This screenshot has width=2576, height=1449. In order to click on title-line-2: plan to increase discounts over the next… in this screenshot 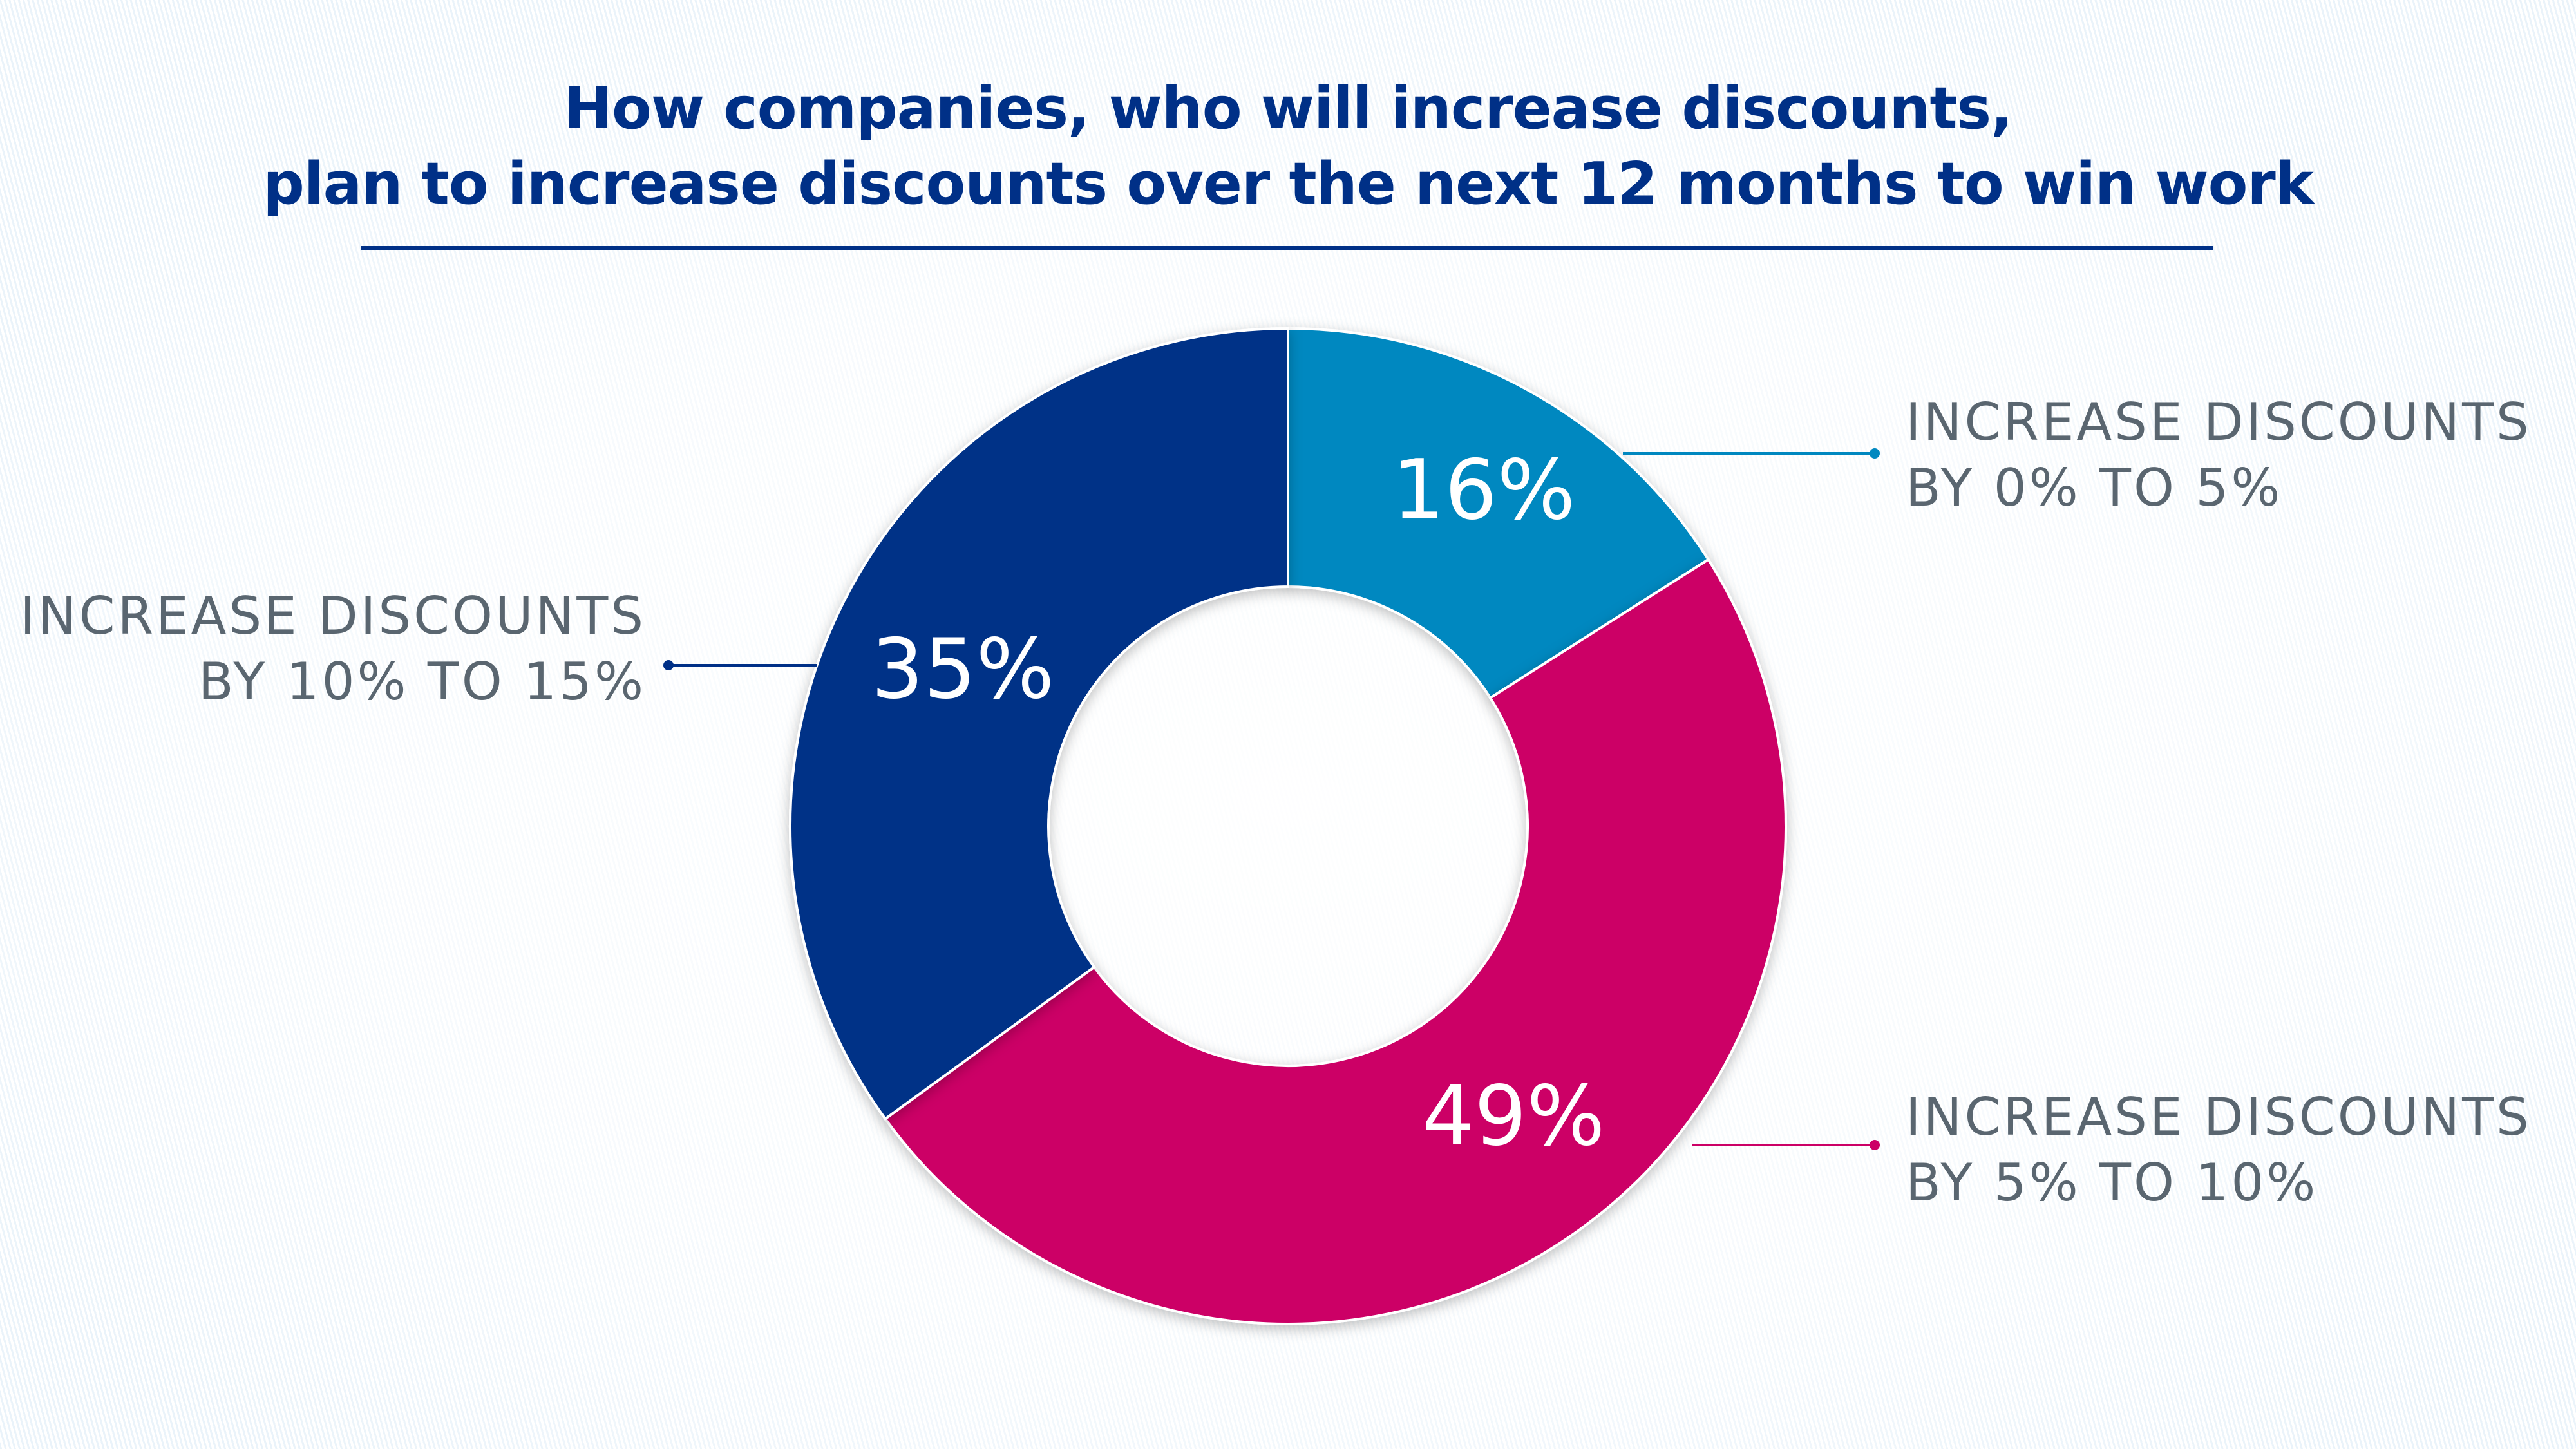, I will do `click(1288, 184)`.